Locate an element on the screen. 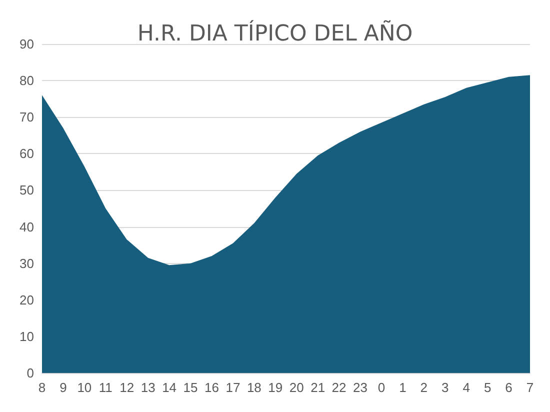 This screenshot has width=550, height=412. x-tick-label: 5 is located at coordinates (488, 387).